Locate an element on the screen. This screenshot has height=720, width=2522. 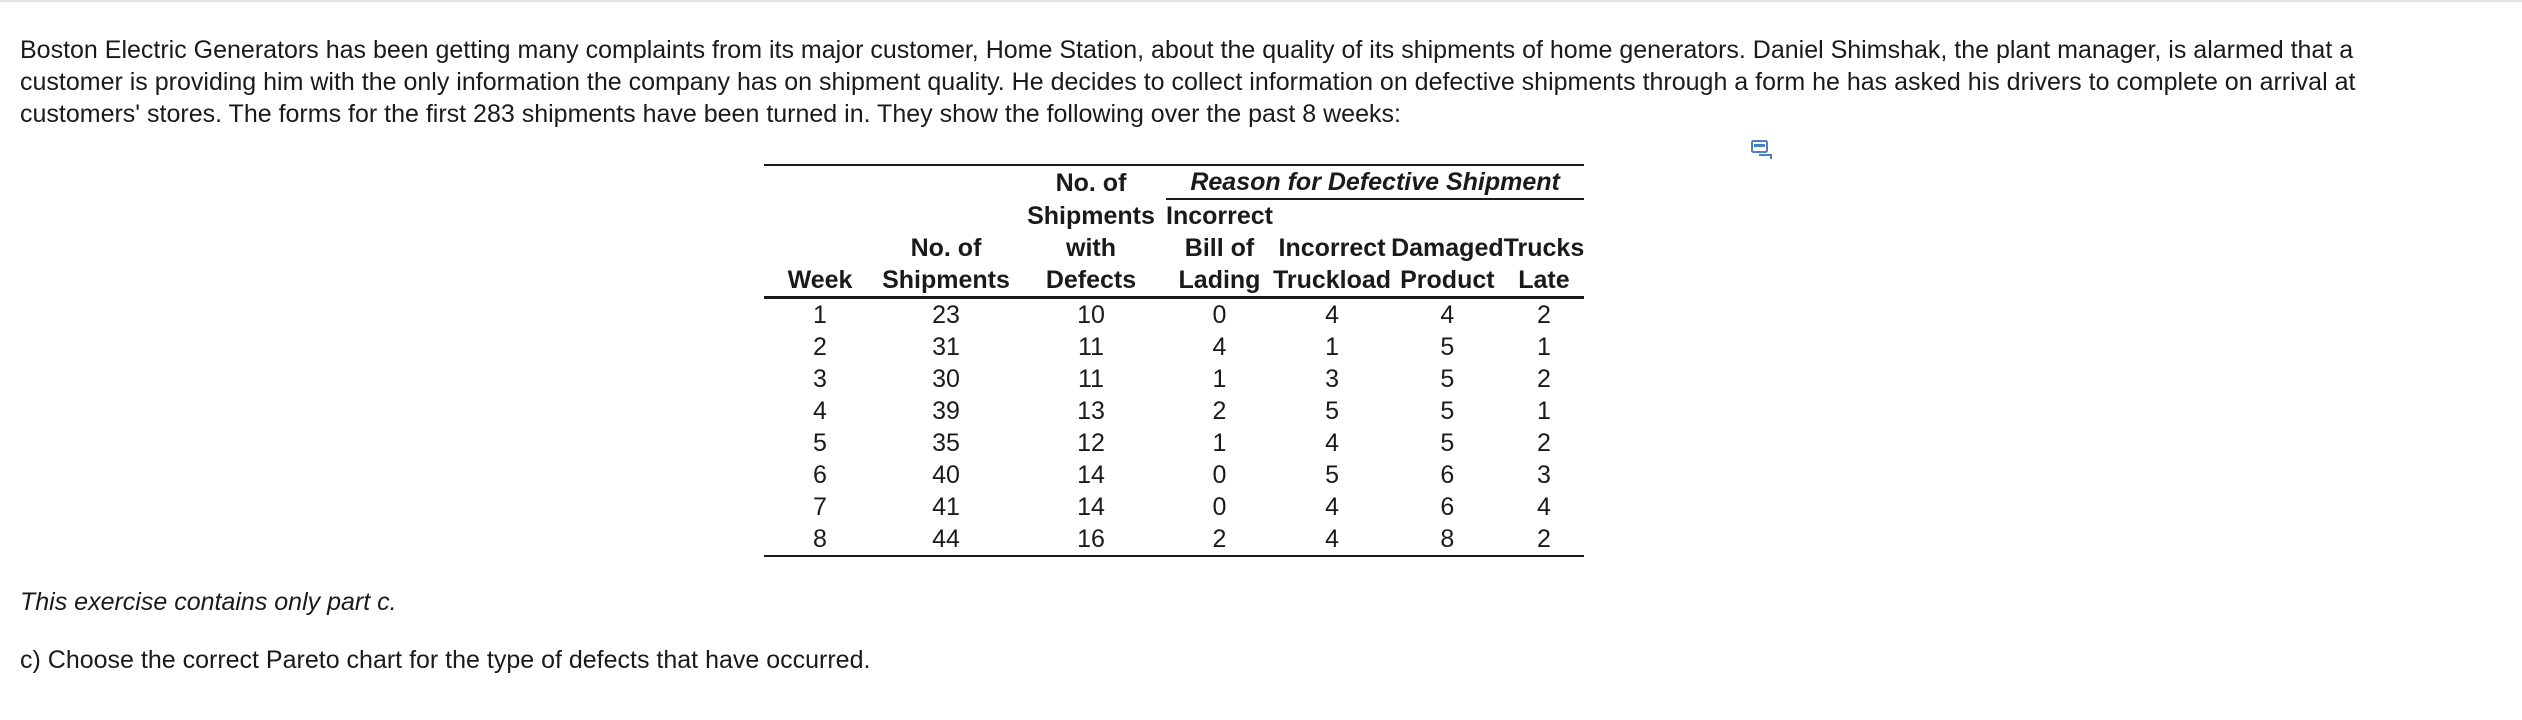
col-header-damaged-l2: Product is located at coordinates (1447, 281).